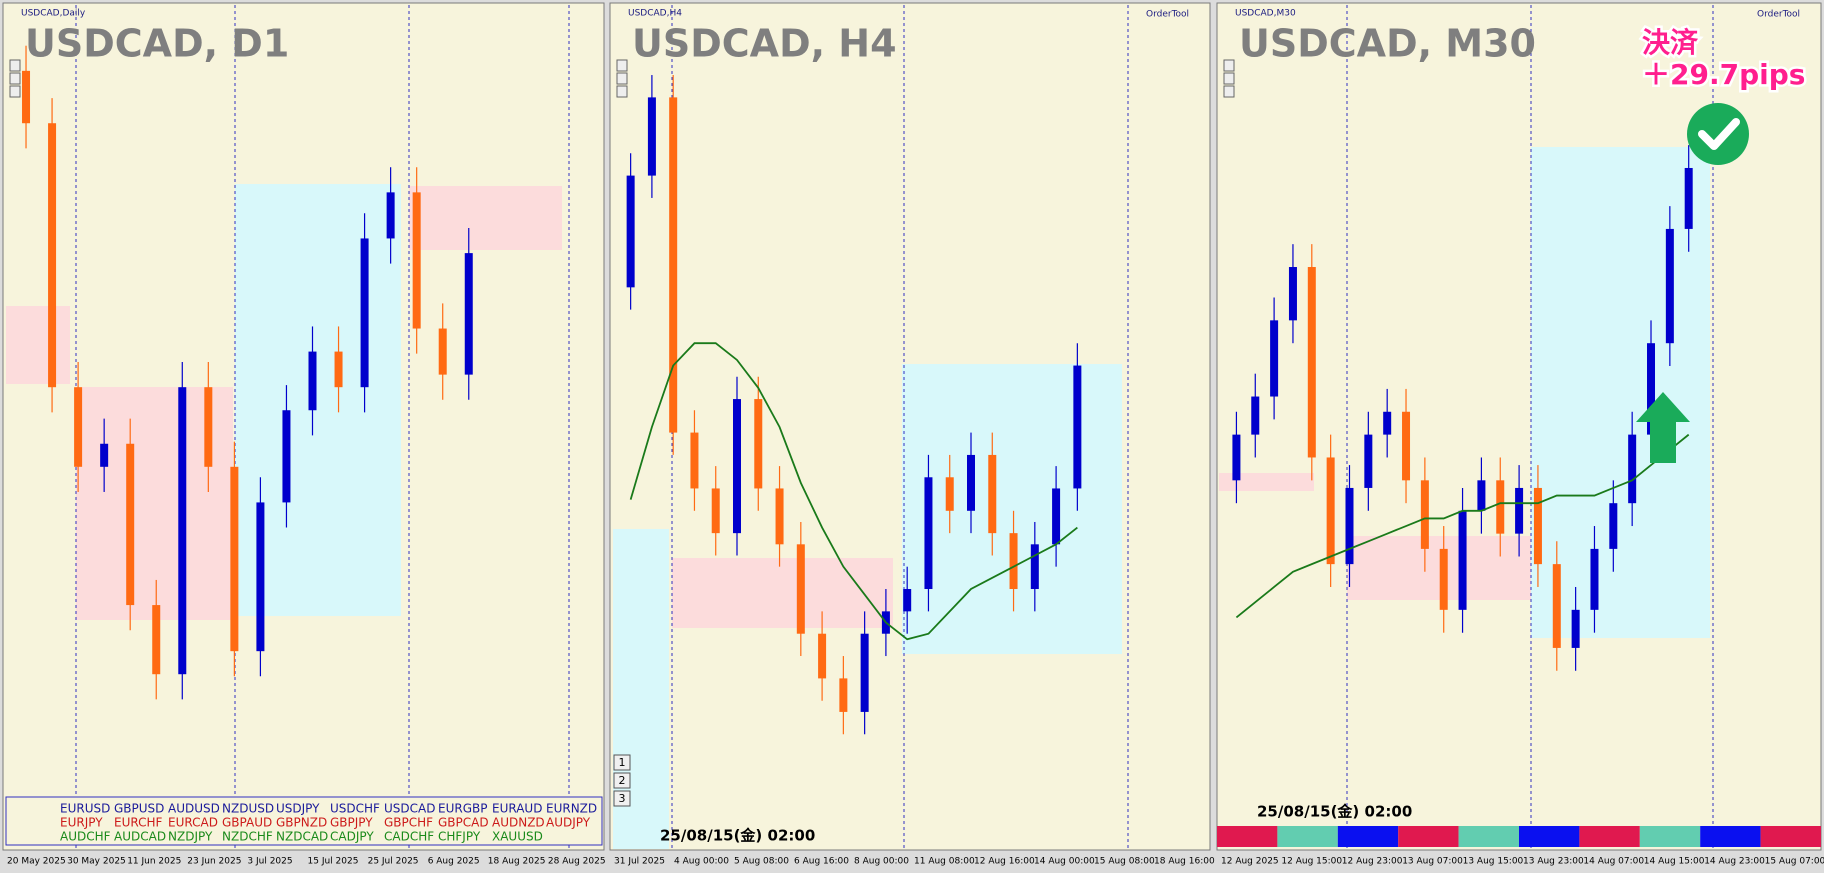 This screenshot has width=1824, height=873. I want to click on symbol-button: NZDCAD, so click(302, 837).